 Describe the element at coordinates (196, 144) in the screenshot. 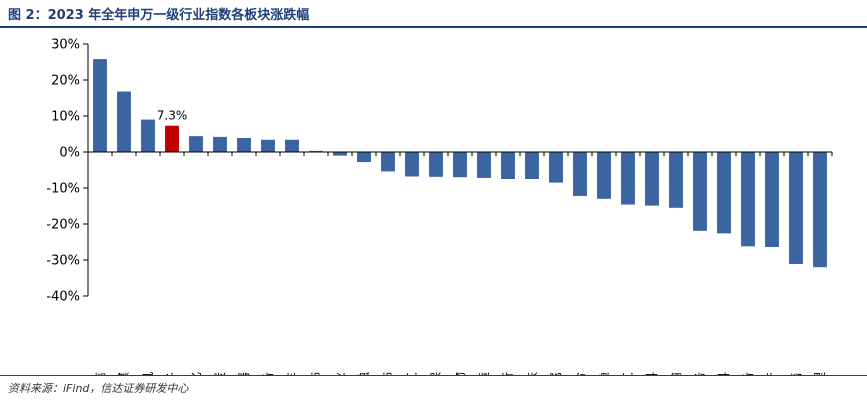

I see `bar-石油石化` at that location.